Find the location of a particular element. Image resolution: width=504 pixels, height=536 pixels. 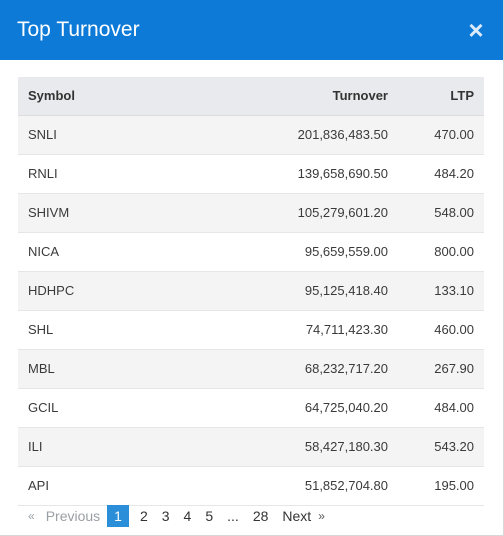

page-button-4: 4 is located at coordinates (187, 516).